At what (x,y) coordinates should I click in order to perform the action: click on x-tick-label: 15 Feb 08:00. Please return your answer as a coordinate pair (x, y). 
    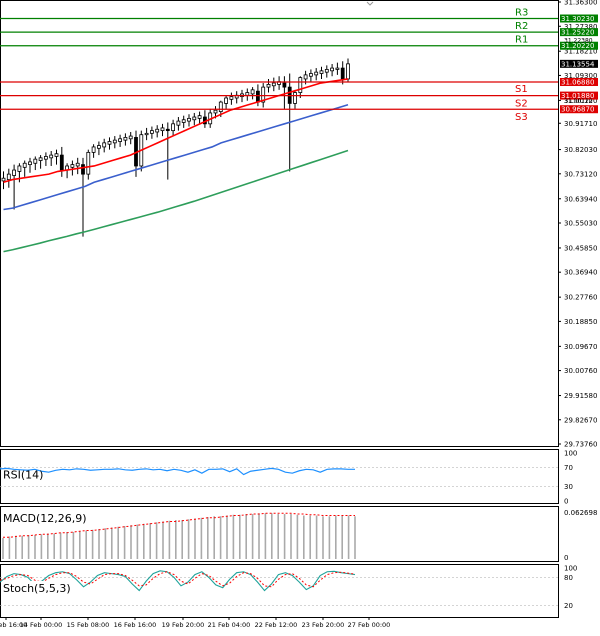
    Looking at the image, I should click on (88, 625).